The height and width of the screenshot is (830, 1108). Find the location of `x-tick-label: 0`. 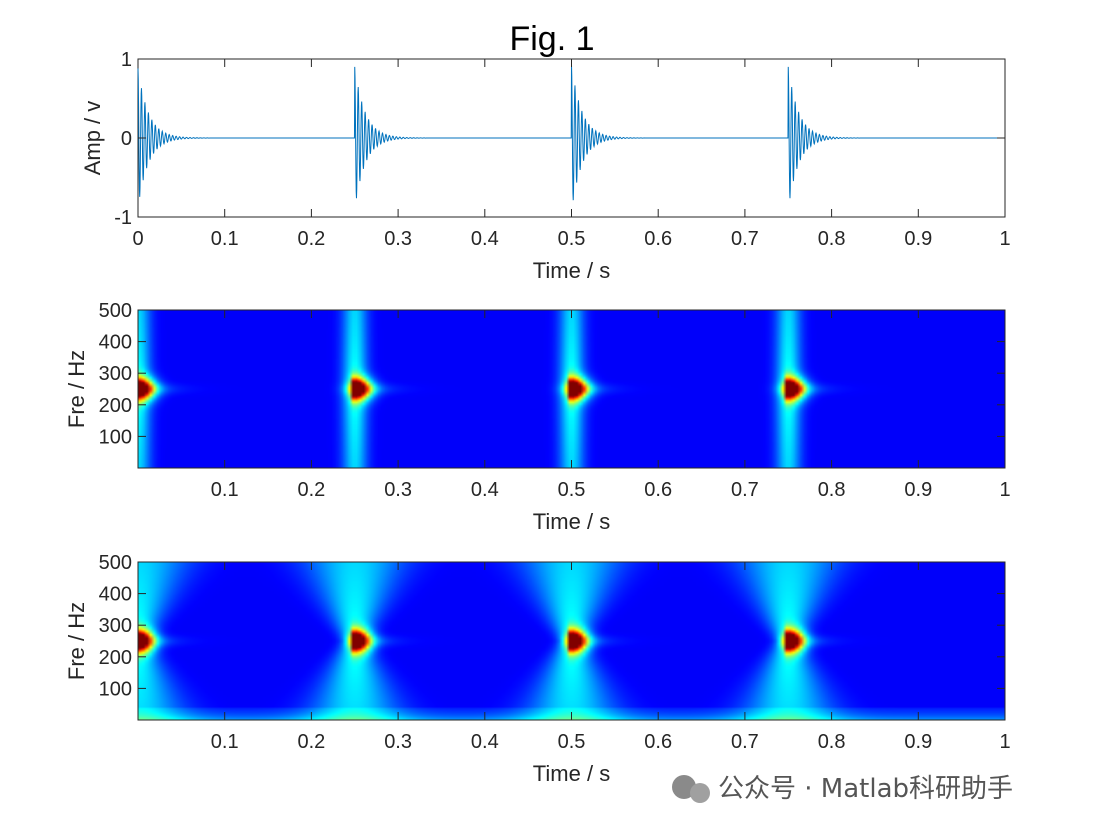

x-tick-label: 0 is located at coordinates (137, 239).